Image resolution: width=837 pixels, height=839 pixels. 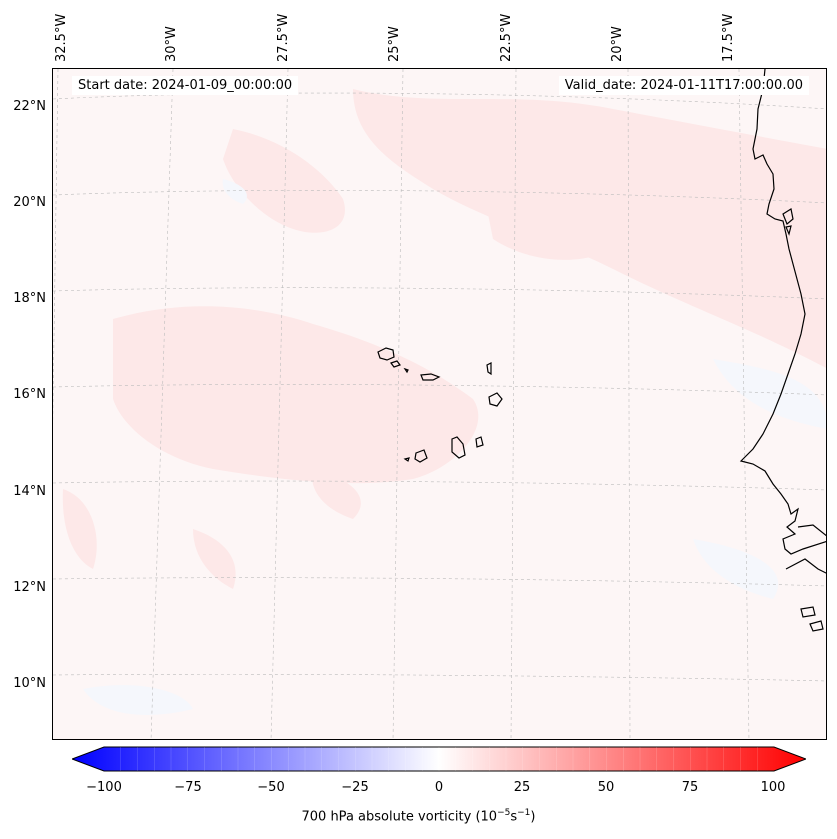 I want to click on start-date-label: Start date: 2024-01-09_00:00:00, so click(x=185, y=85).